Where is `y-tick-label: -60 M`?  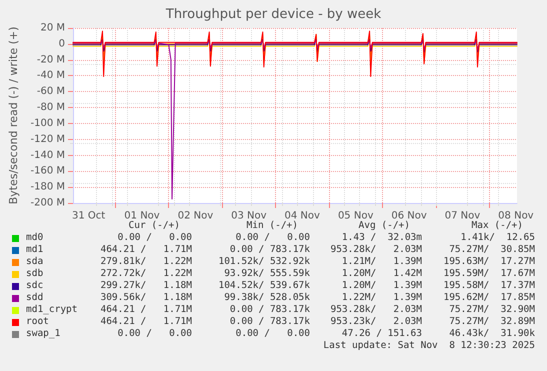 y-tick-label: -60 M is located at coordinates (50, 92).